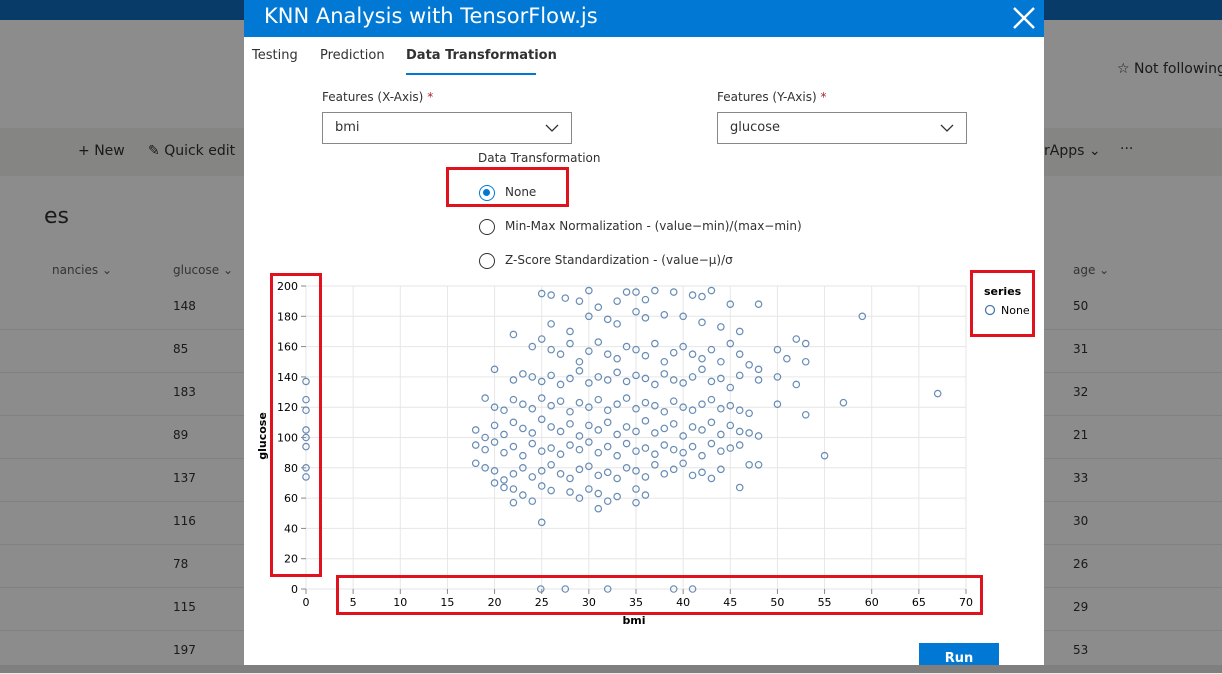 This screenshot has width=1222, height=674. I want to click on follow-button: ☆ Not following, so click(1169, 69).